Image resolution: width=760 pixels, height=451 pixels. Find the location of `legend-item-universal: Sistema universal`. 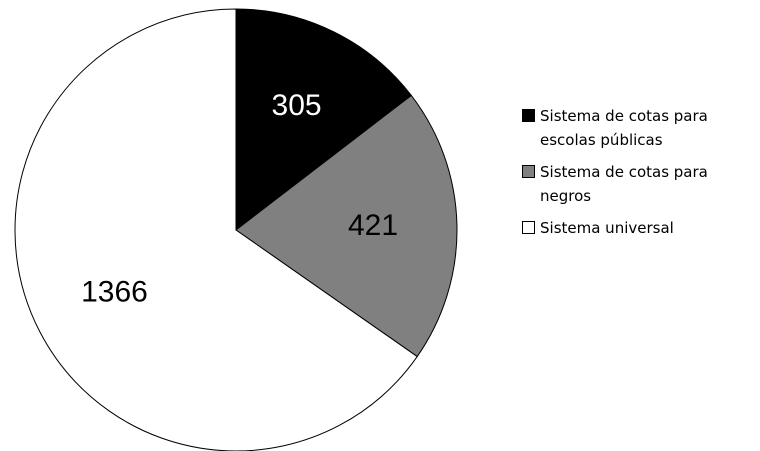

legend-item-universal: Sistema universal is located at coordinates (639, 228).